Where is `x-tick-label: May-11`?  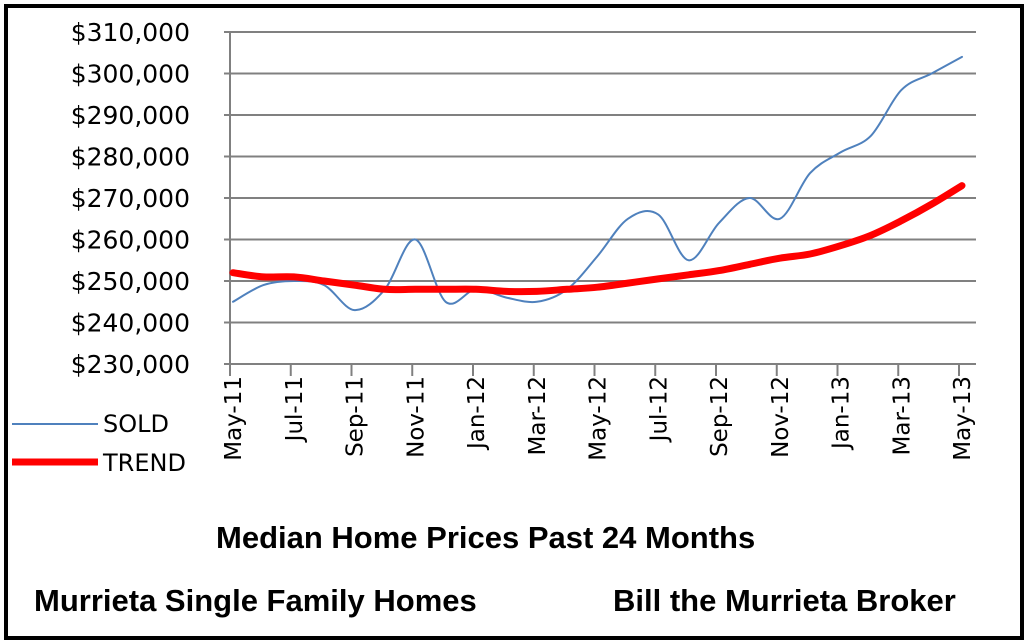 x-tick-label: May-11 is located at coordinates (234, 418).